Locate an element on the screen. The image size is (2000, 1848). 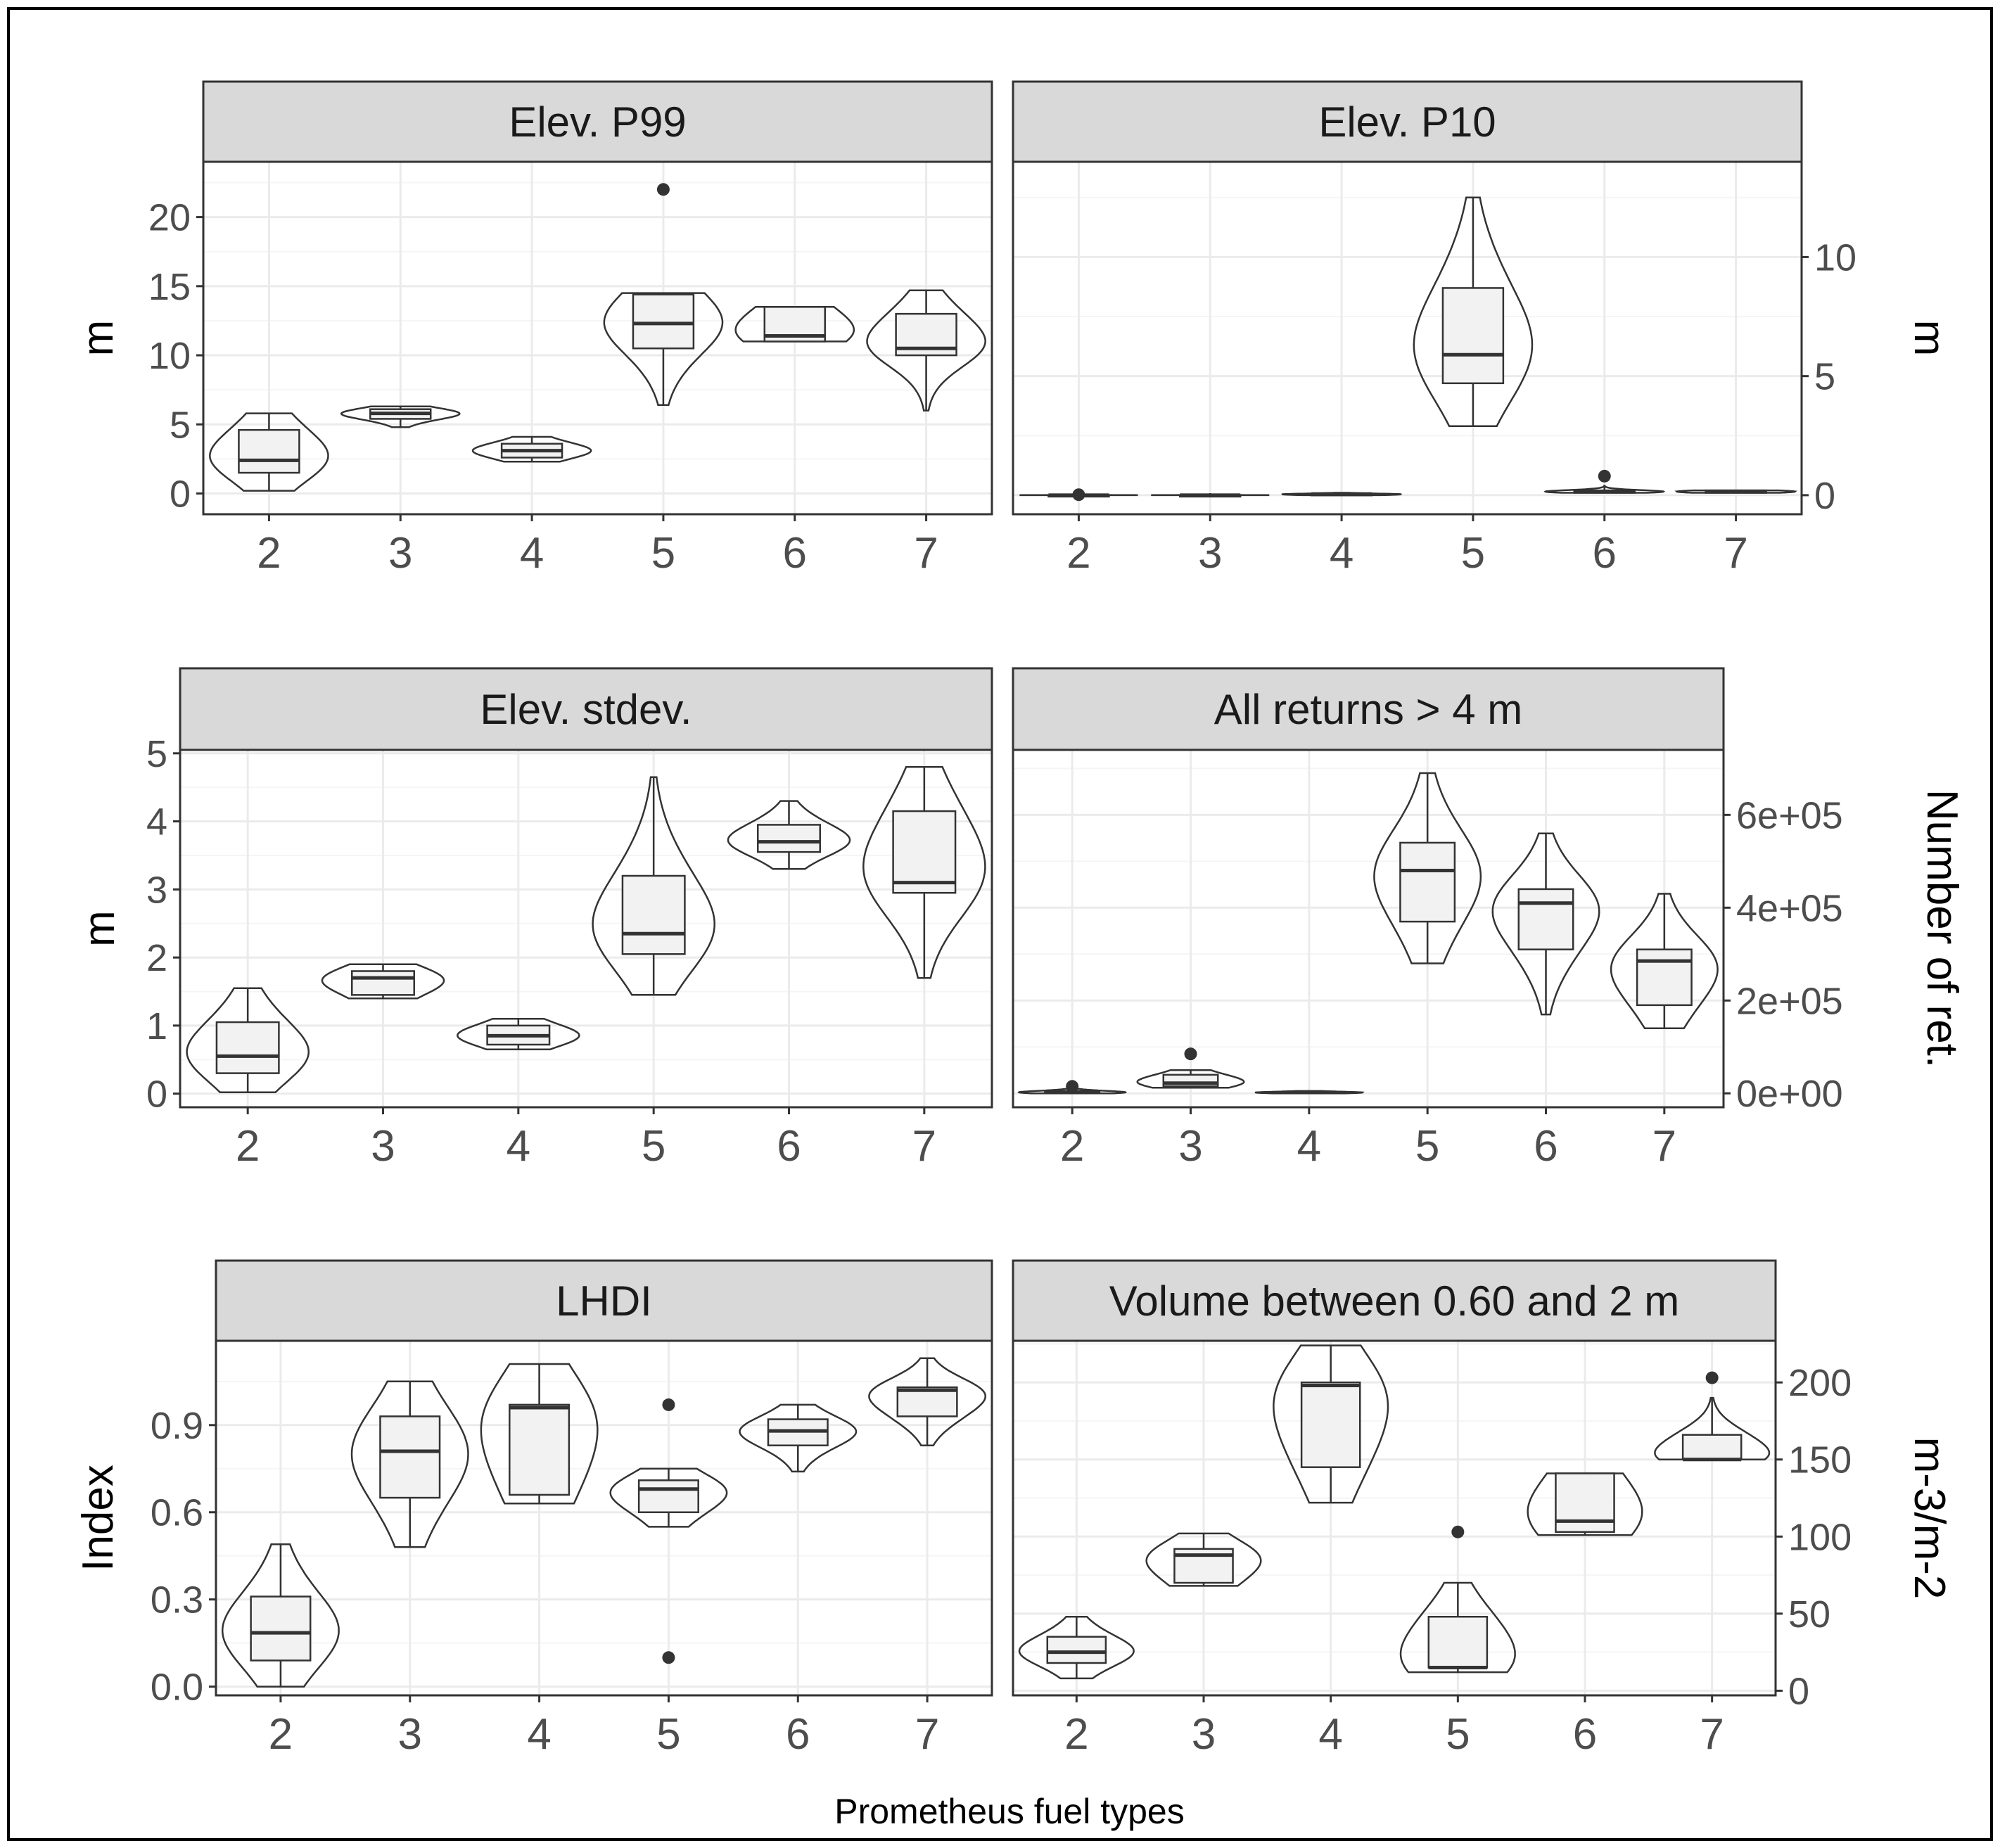
y-tick-label: 10 is located at coordinates (169, 356).